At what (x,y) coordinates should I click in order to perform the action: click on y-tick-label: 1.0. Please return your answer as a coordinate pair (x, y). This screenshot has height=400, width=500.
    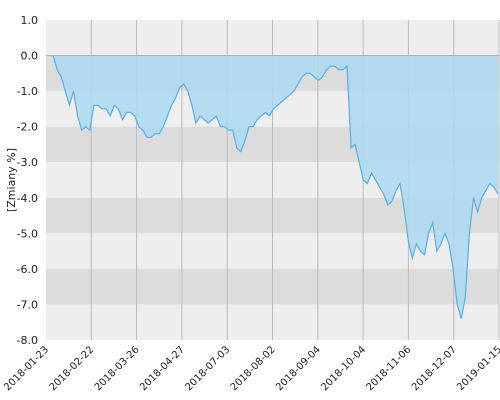
    Looking at the image, I should click on (30, 20).